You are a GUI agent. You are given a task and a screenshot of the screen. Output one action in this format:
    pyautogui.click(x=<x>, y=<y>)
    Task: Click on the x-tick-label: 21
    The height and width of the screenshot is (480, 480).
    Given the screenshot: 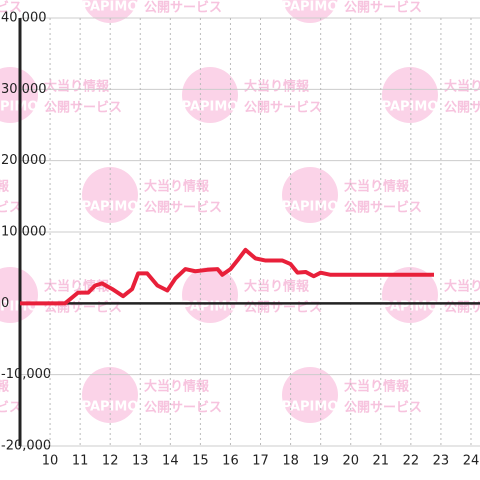 What is the action you would take?
    pyautogui.click(x=381, y=461)
    